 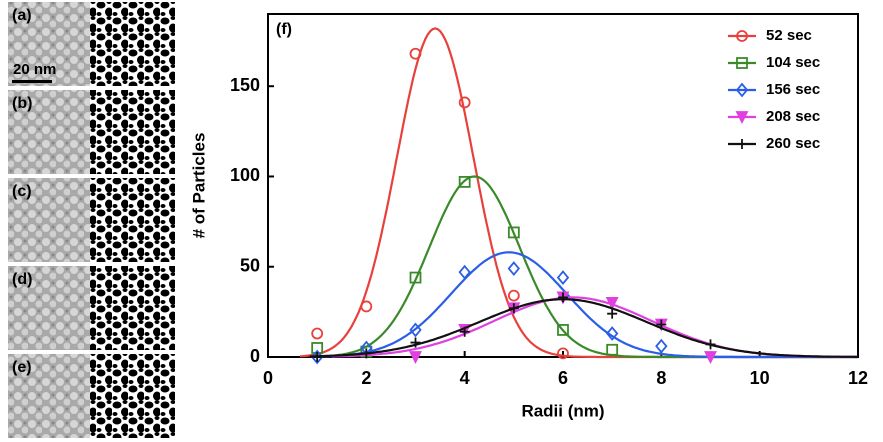 I want to click on y-tick-label: 50, so click(x=250, y=265).